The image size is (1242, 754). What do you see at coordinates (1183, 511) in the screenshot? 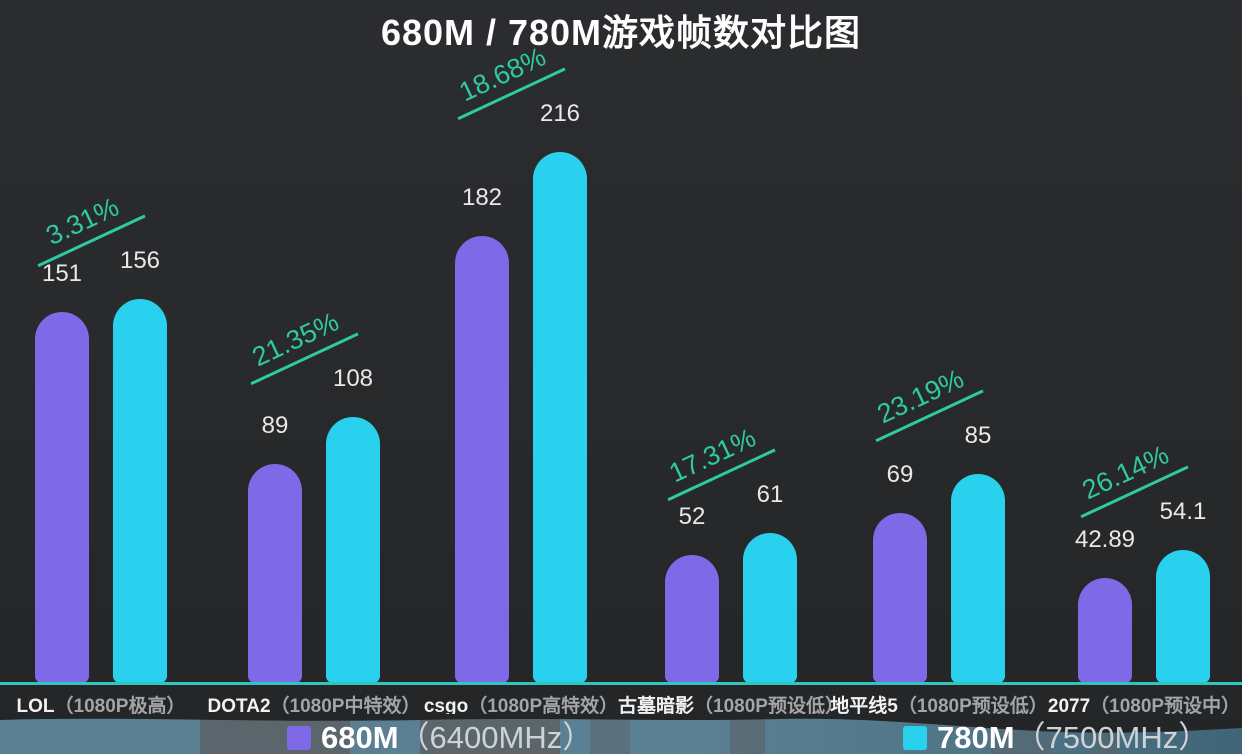
I see `value-label-780m: 54.1` at bounding box center [1183, 511].